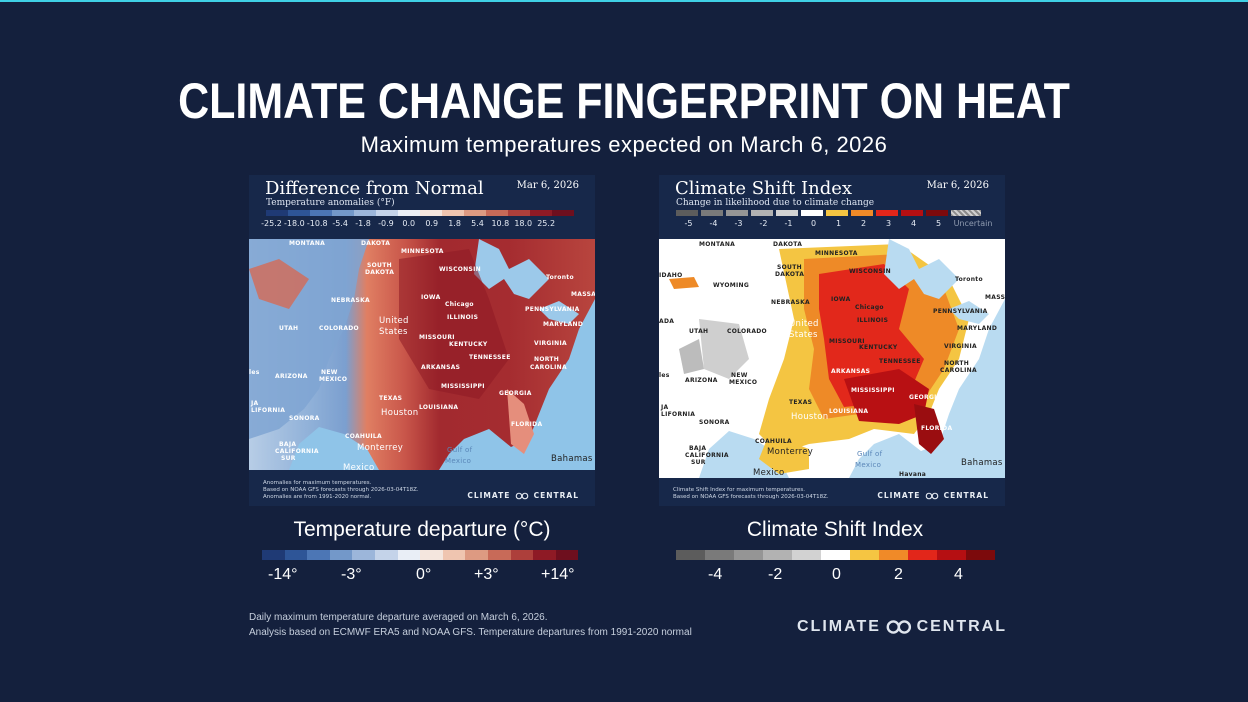  Describe the element at coordinates (933, 495) in the screenshot. I see `csi-panel-brand: CLIMATE CENTRAL` at that location.